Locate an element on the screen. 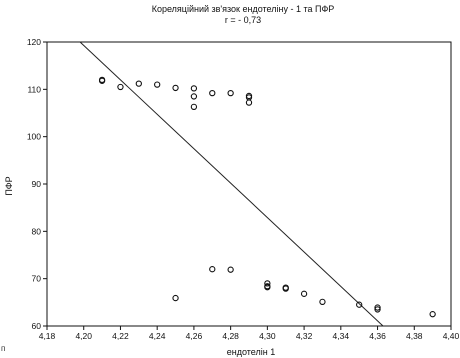  x-tick-label: 4,22 is located at coordinates (120, 336).